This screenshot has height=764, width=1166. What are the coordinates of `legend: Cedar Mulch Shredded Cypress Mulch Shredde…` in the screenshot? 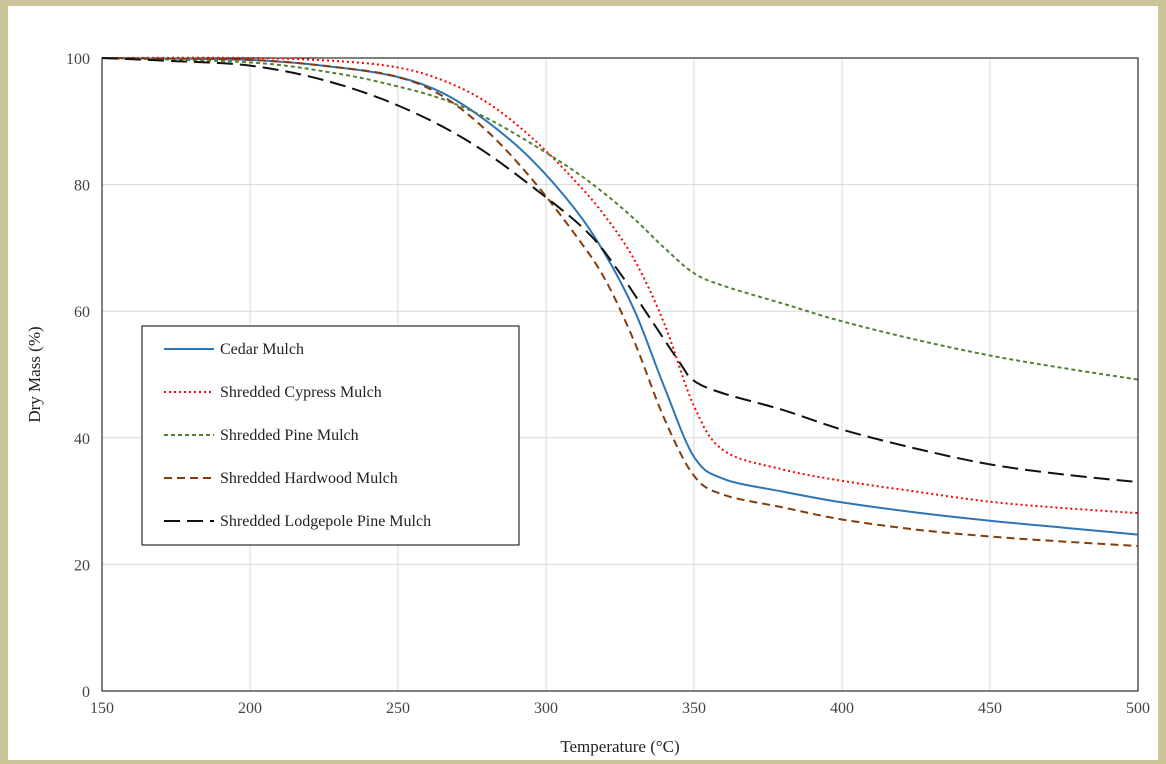 It's located at (330, 435).